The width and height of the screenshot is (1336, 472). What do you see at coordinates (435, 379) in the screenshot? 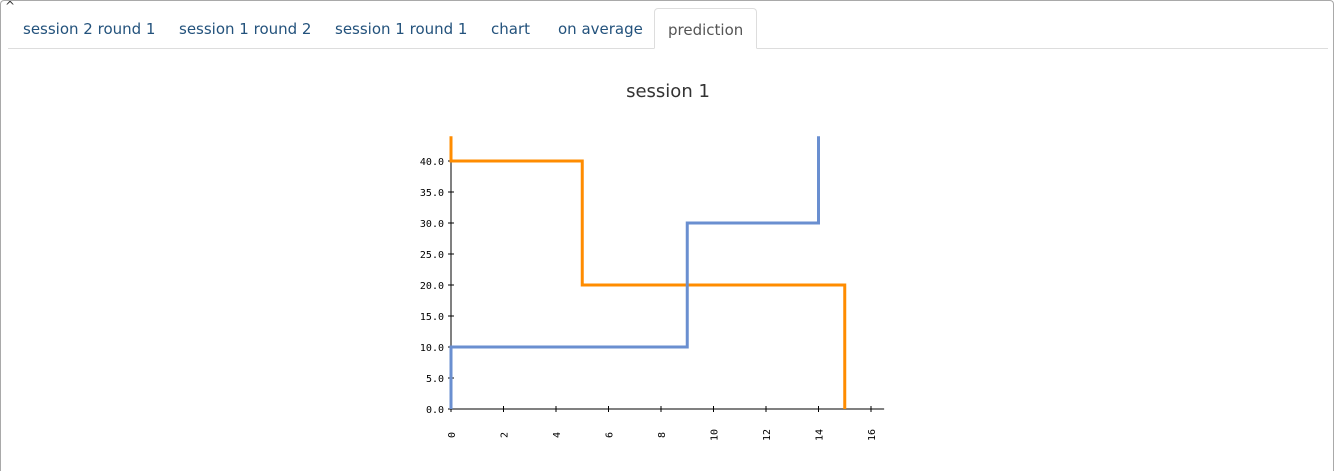
I see `y-tick-label: 5.0` at bounding box center [435, 379].